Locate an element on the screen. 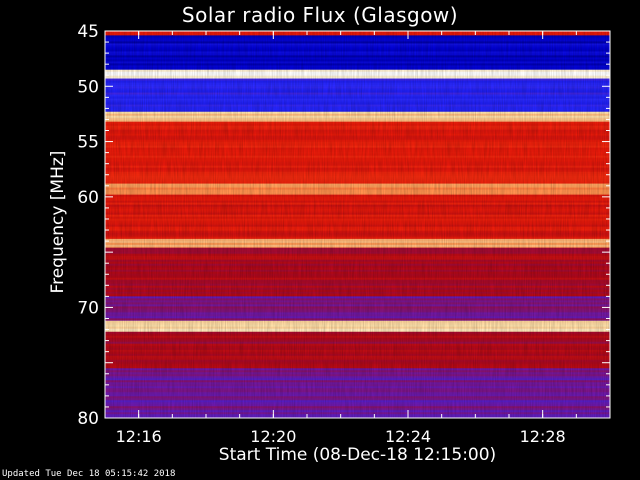  y-tick-label: 70 is located at coordinates (88, 308).